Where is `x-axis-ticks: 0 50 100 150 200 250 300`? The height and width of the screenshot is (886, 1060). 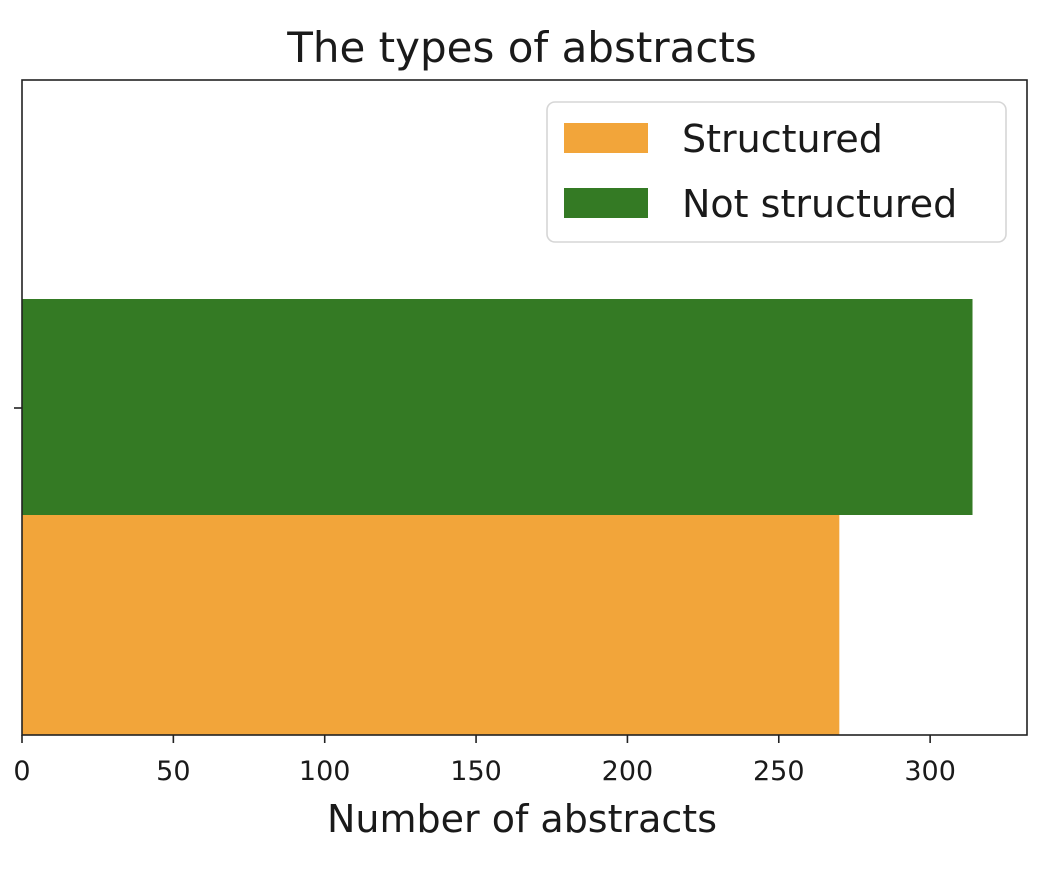
x-axis-ticks: 0 50 100 150 200 250 300 is located at coordinates (484, 761).